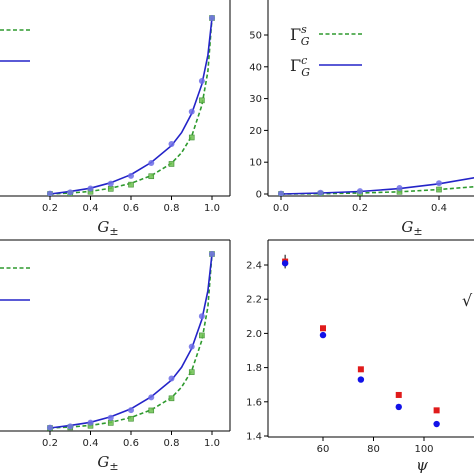  I want to click on y-tick-label: 2.4, so click(254, 266).